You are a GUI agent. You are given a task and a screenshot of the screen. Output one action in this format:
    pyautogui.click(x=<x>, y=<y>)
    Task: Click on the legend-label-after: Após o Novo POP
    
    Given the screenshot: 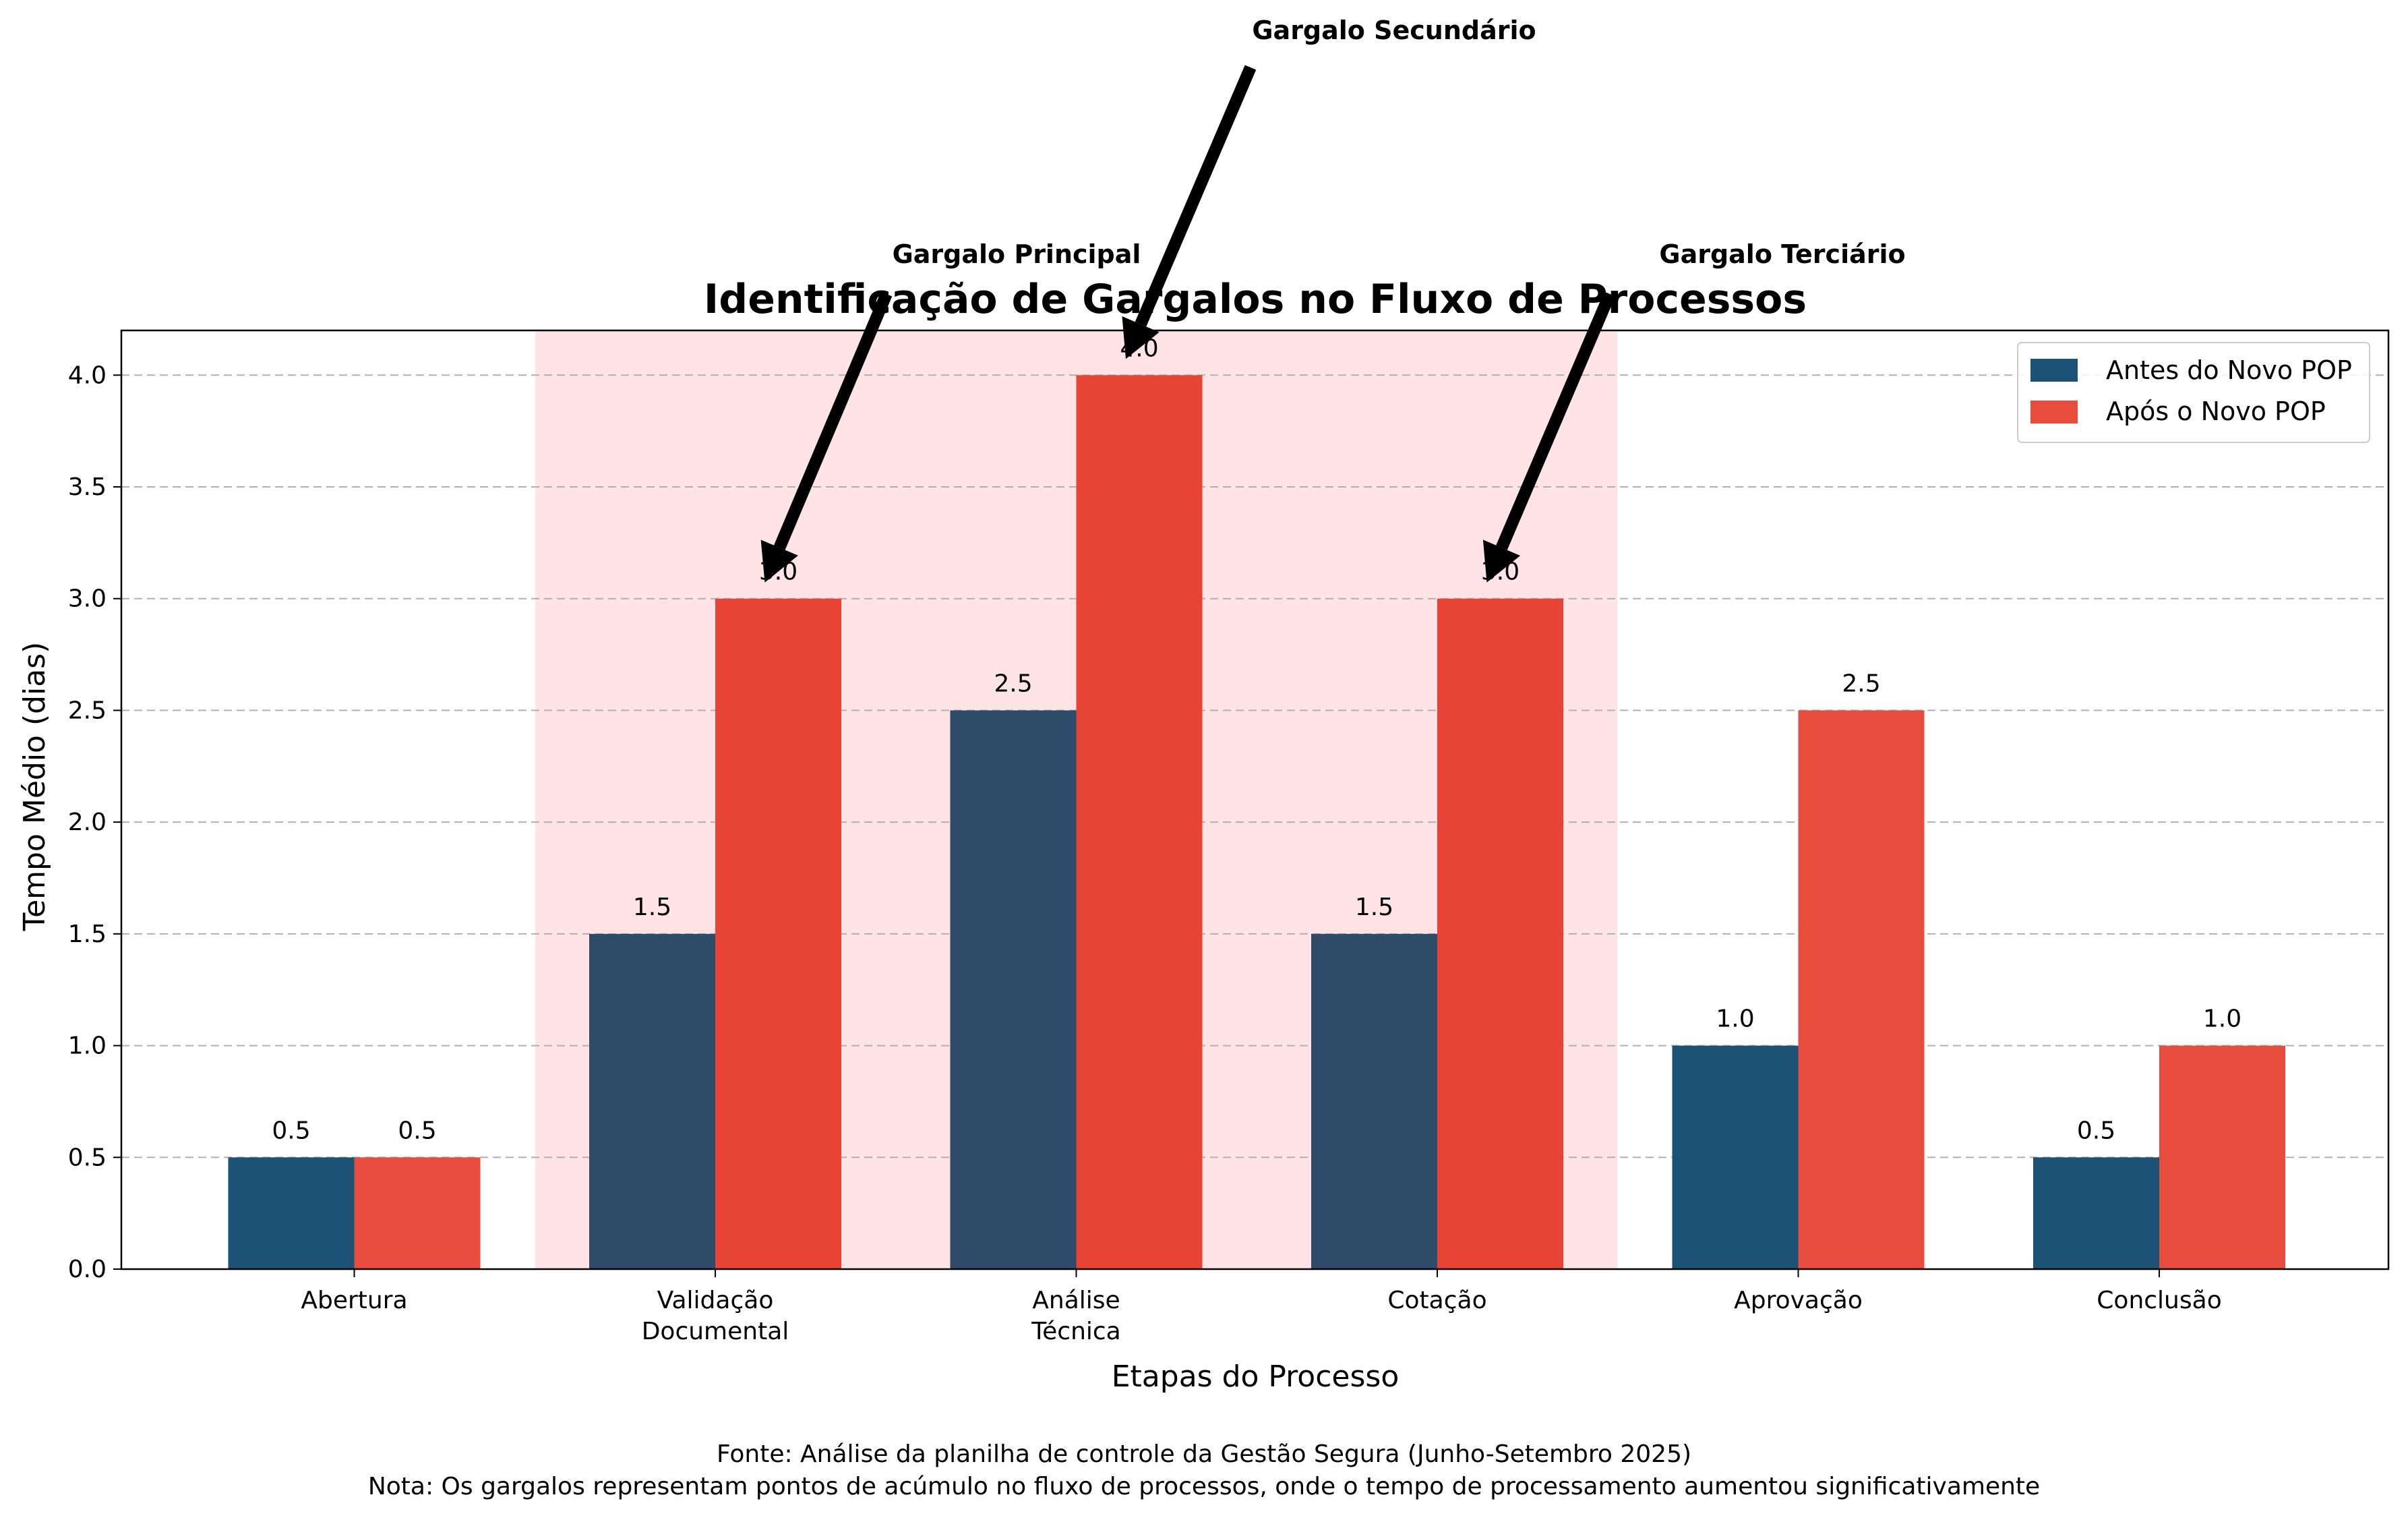 What is the action you would take?
    pyautogui.click(x=2216, y=411)
    